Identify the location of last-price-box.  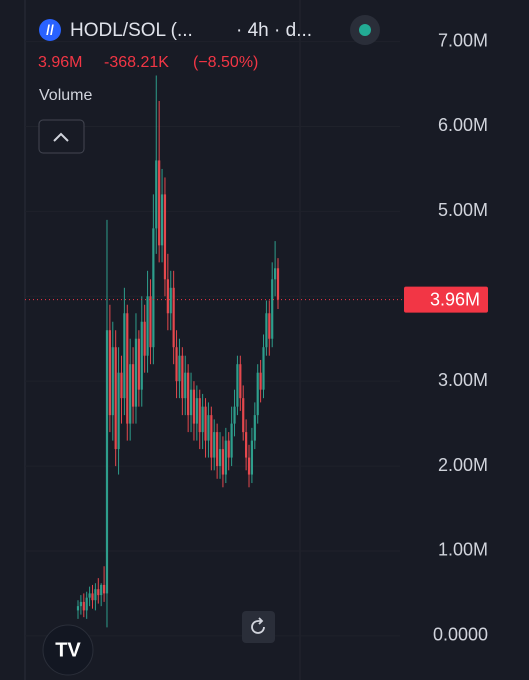
(446, 299).